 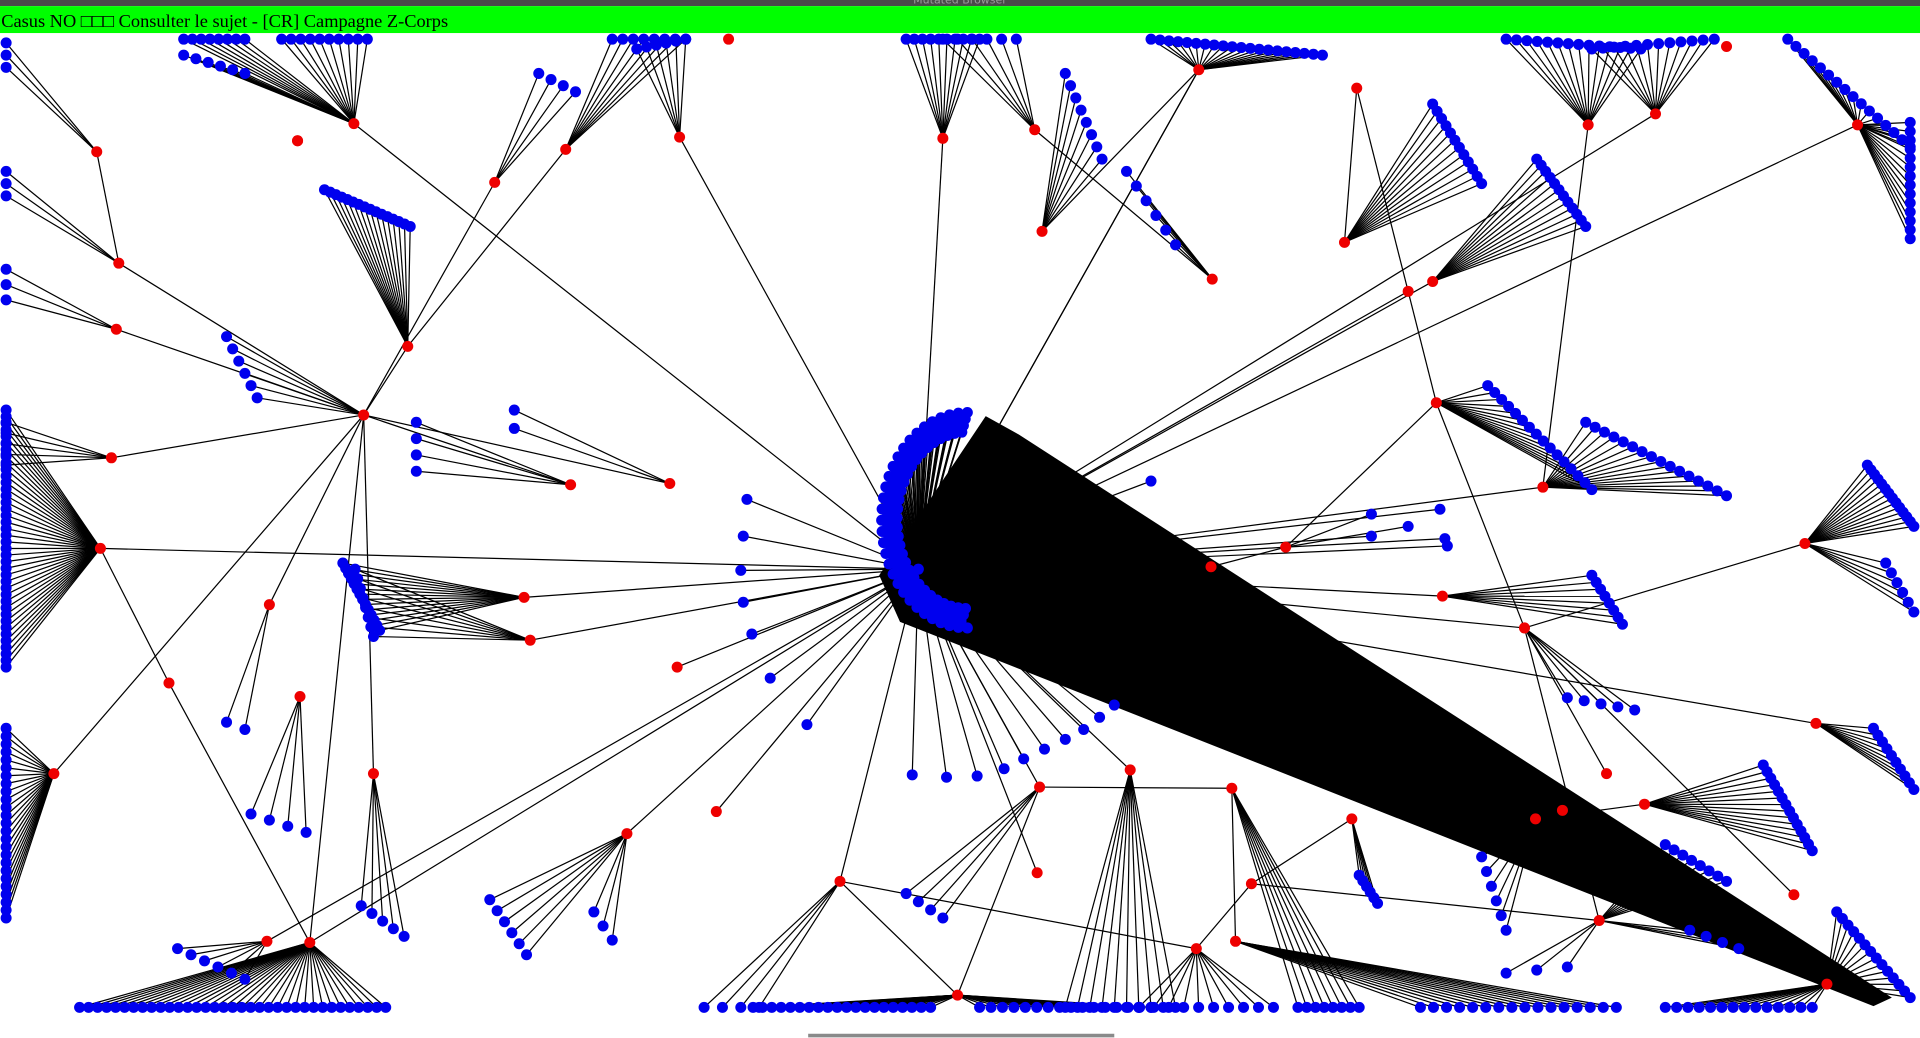 What do you see at coordinates (960, 20) in the screenshot?
I see `tab-bar` at bounding box center [960, 20].